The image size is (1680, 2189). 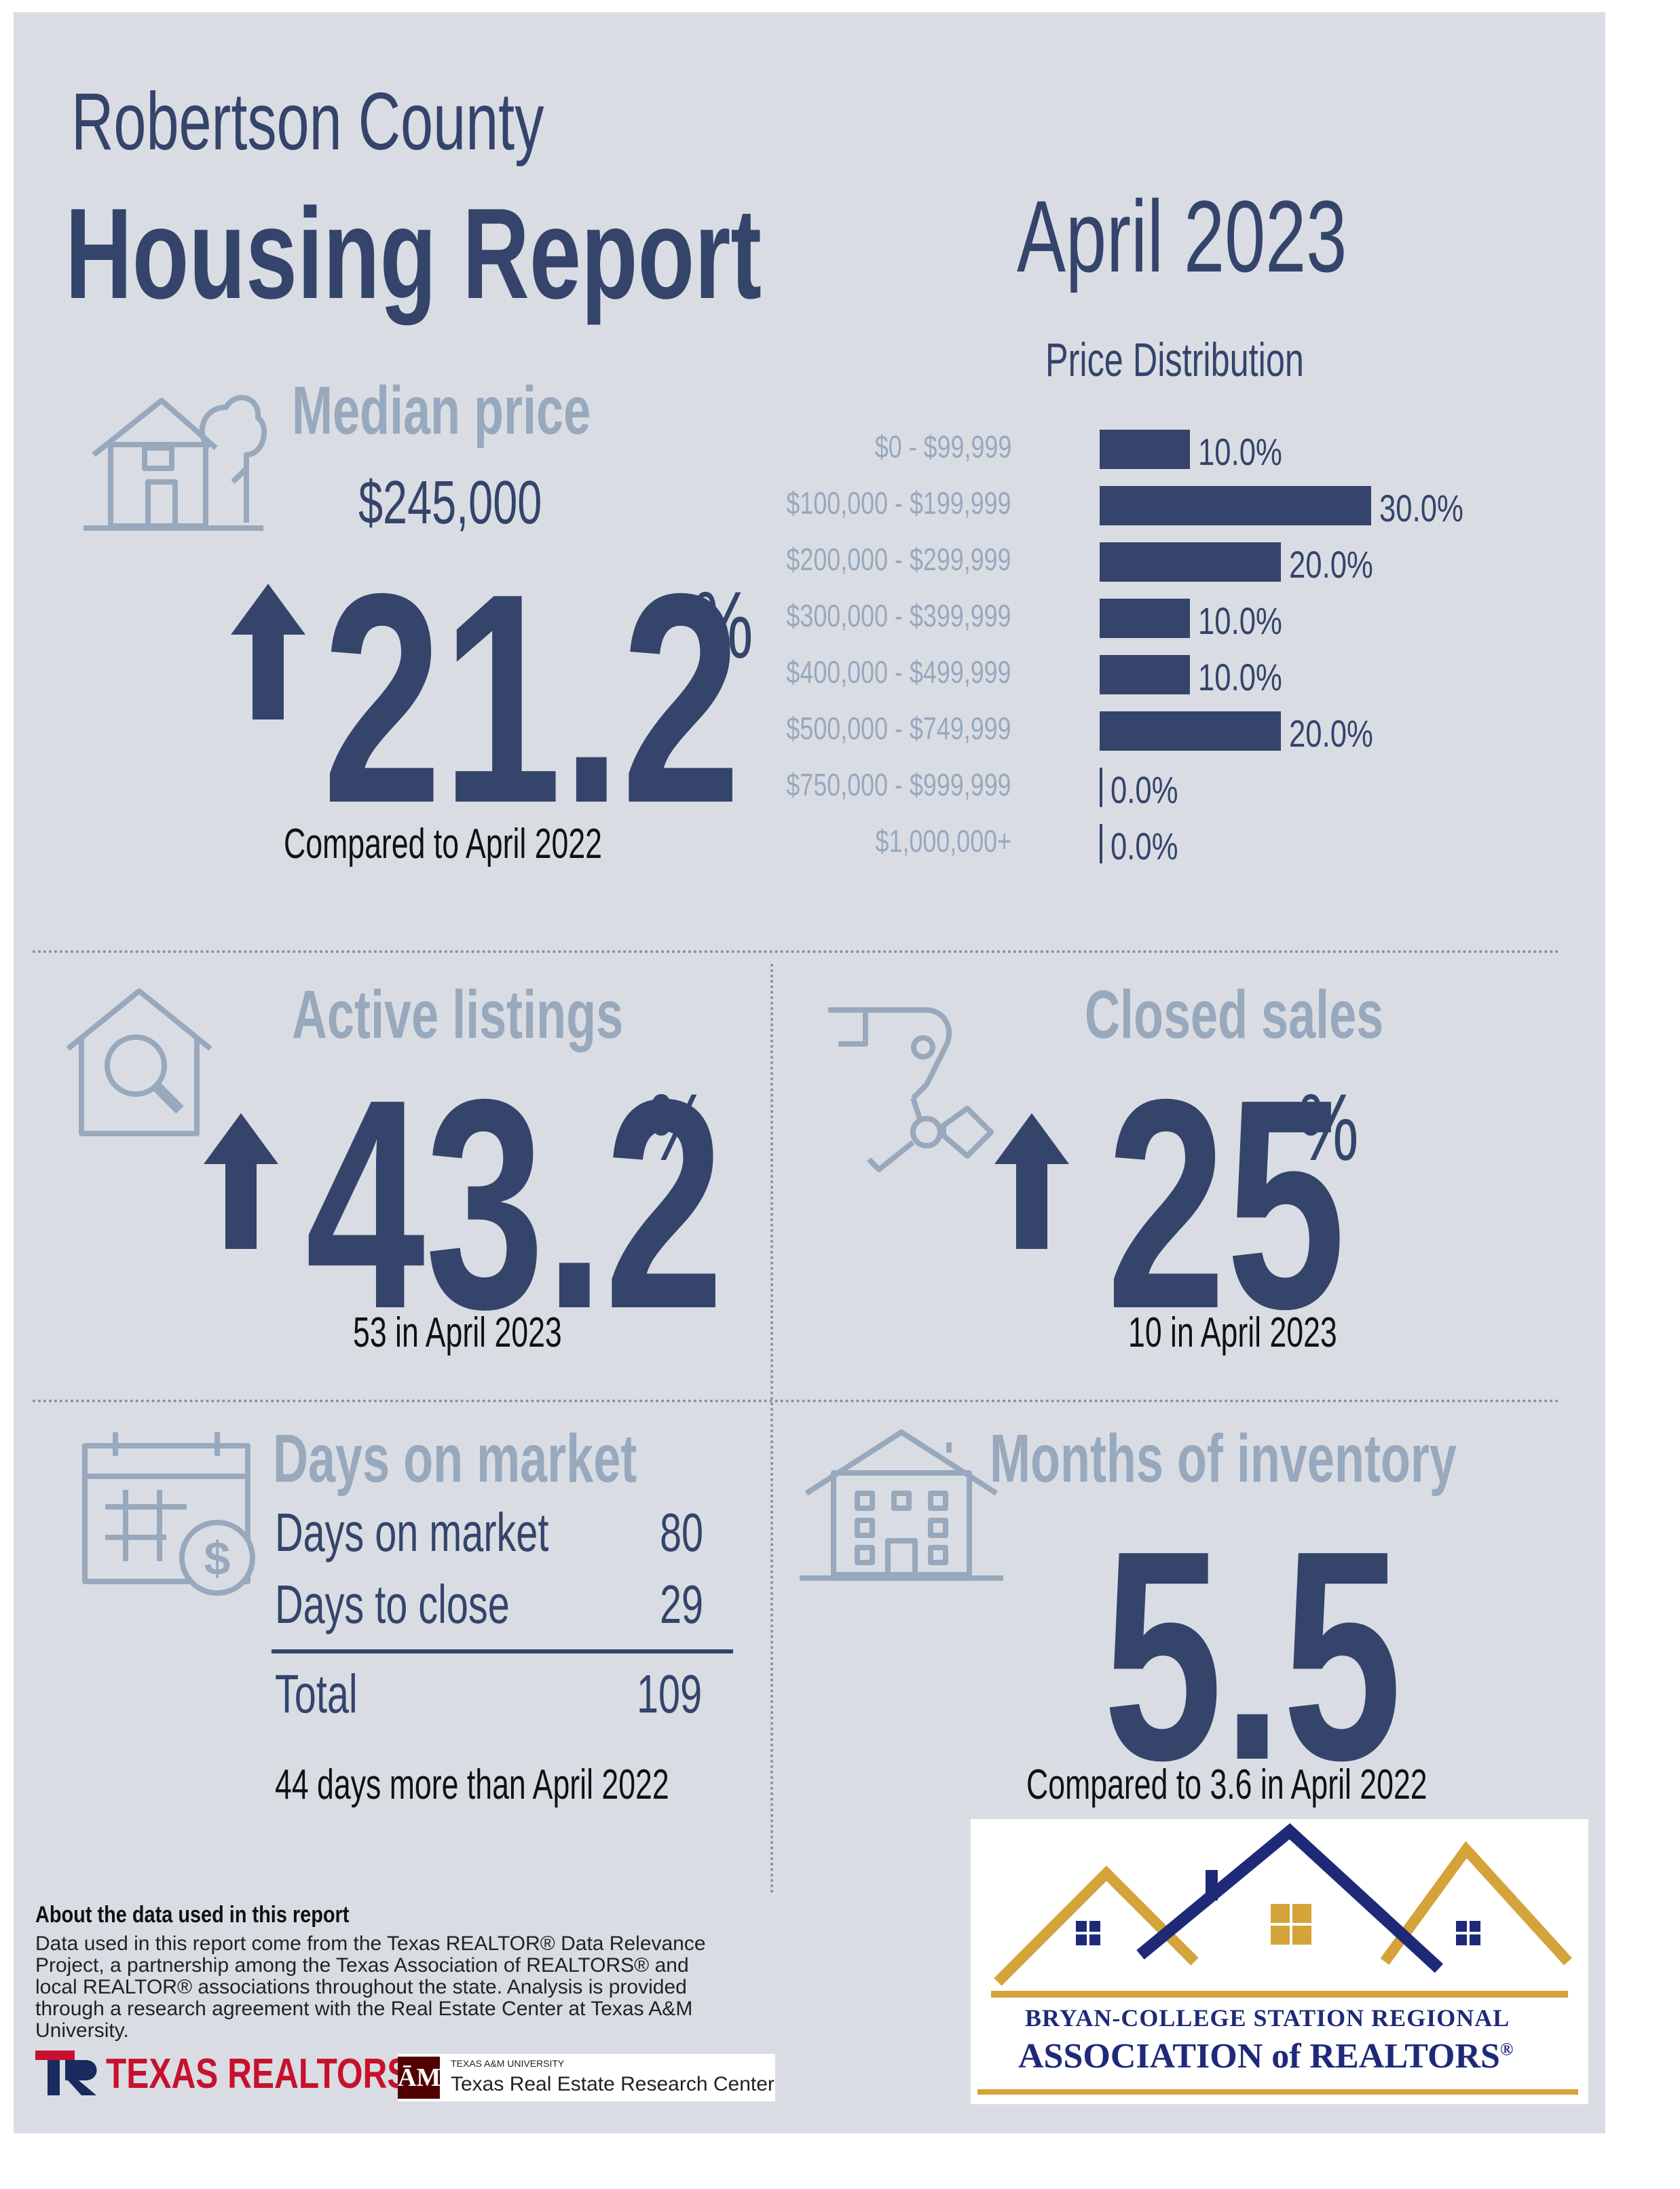 What do you see at coordinates (1507, 2049) in the screenshot?
I see `registered-mark: ®` at bounding box center [1507, 2049].